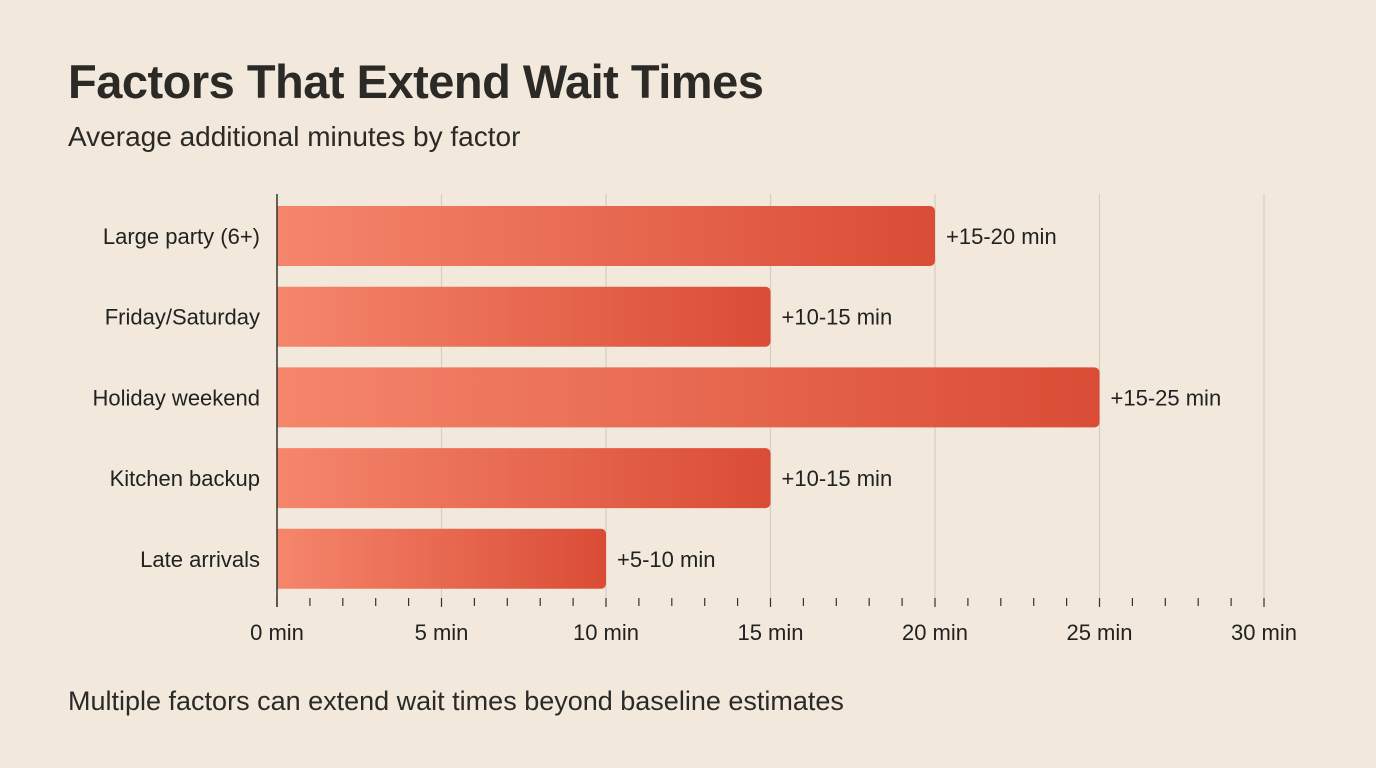  Describe the element at coordinates (1166, 397) in the screenshot. I see `data-label: +15-25 min` at that location.